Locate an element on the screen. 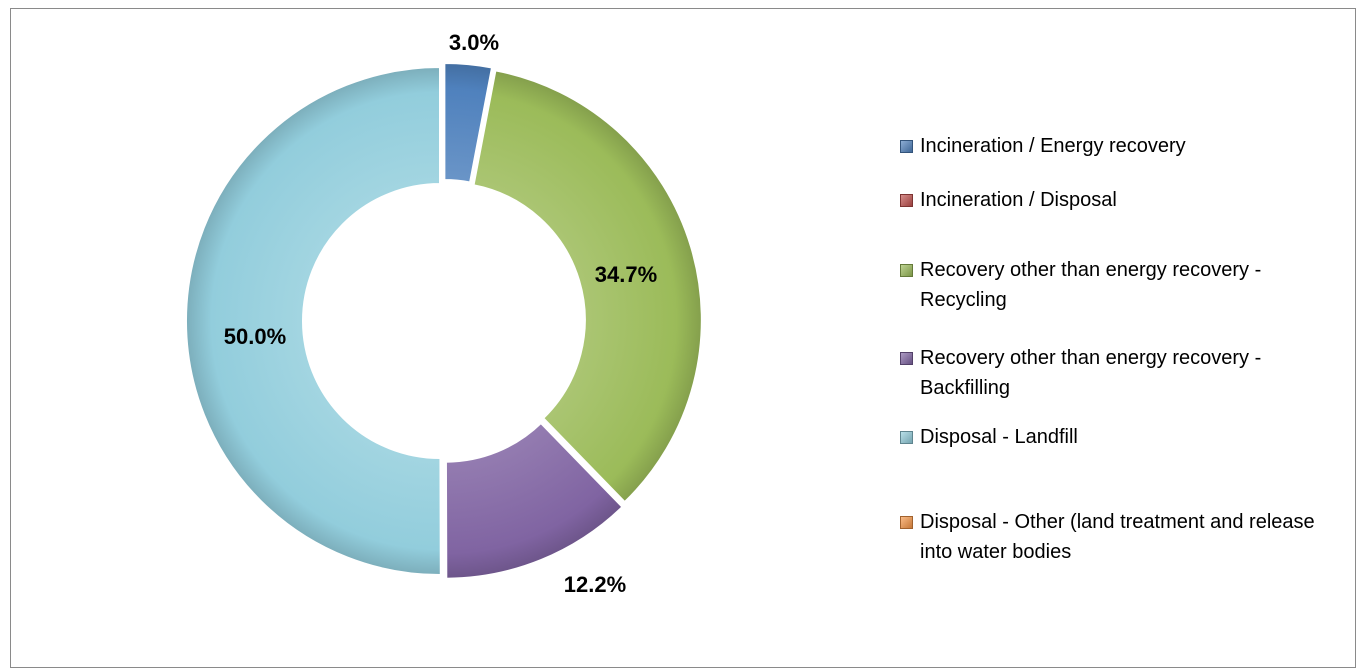 The height and width of the screenshot is (668, 1367). slice-data-label: 50.0% is located at coordinates (255, 336).